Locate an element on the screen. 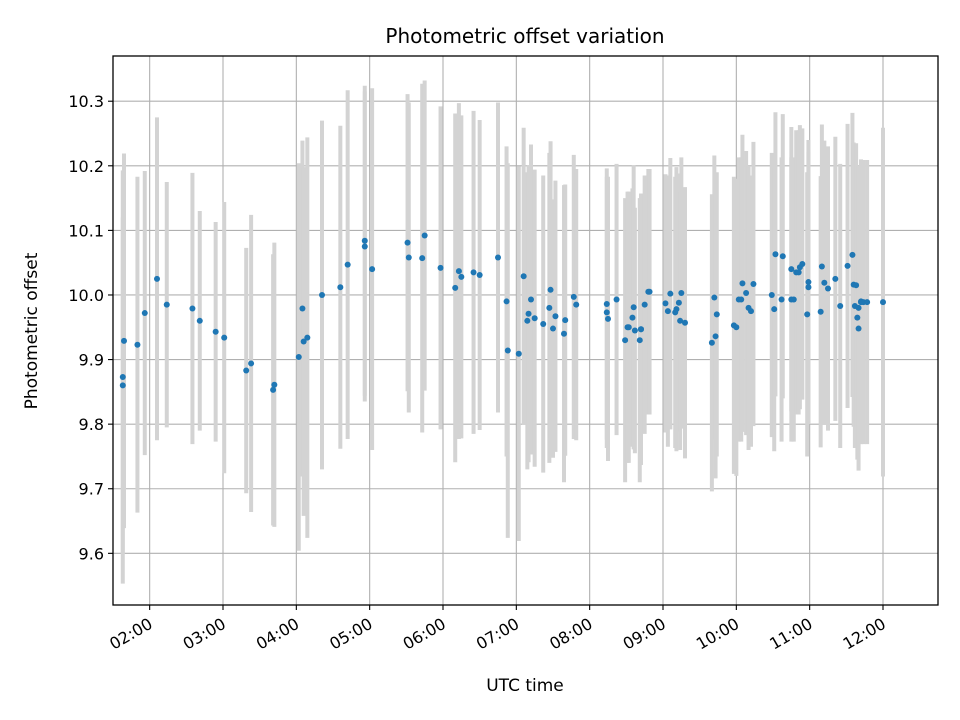  chart-title: Photometric offset variation is located at coordinates (524, 36).